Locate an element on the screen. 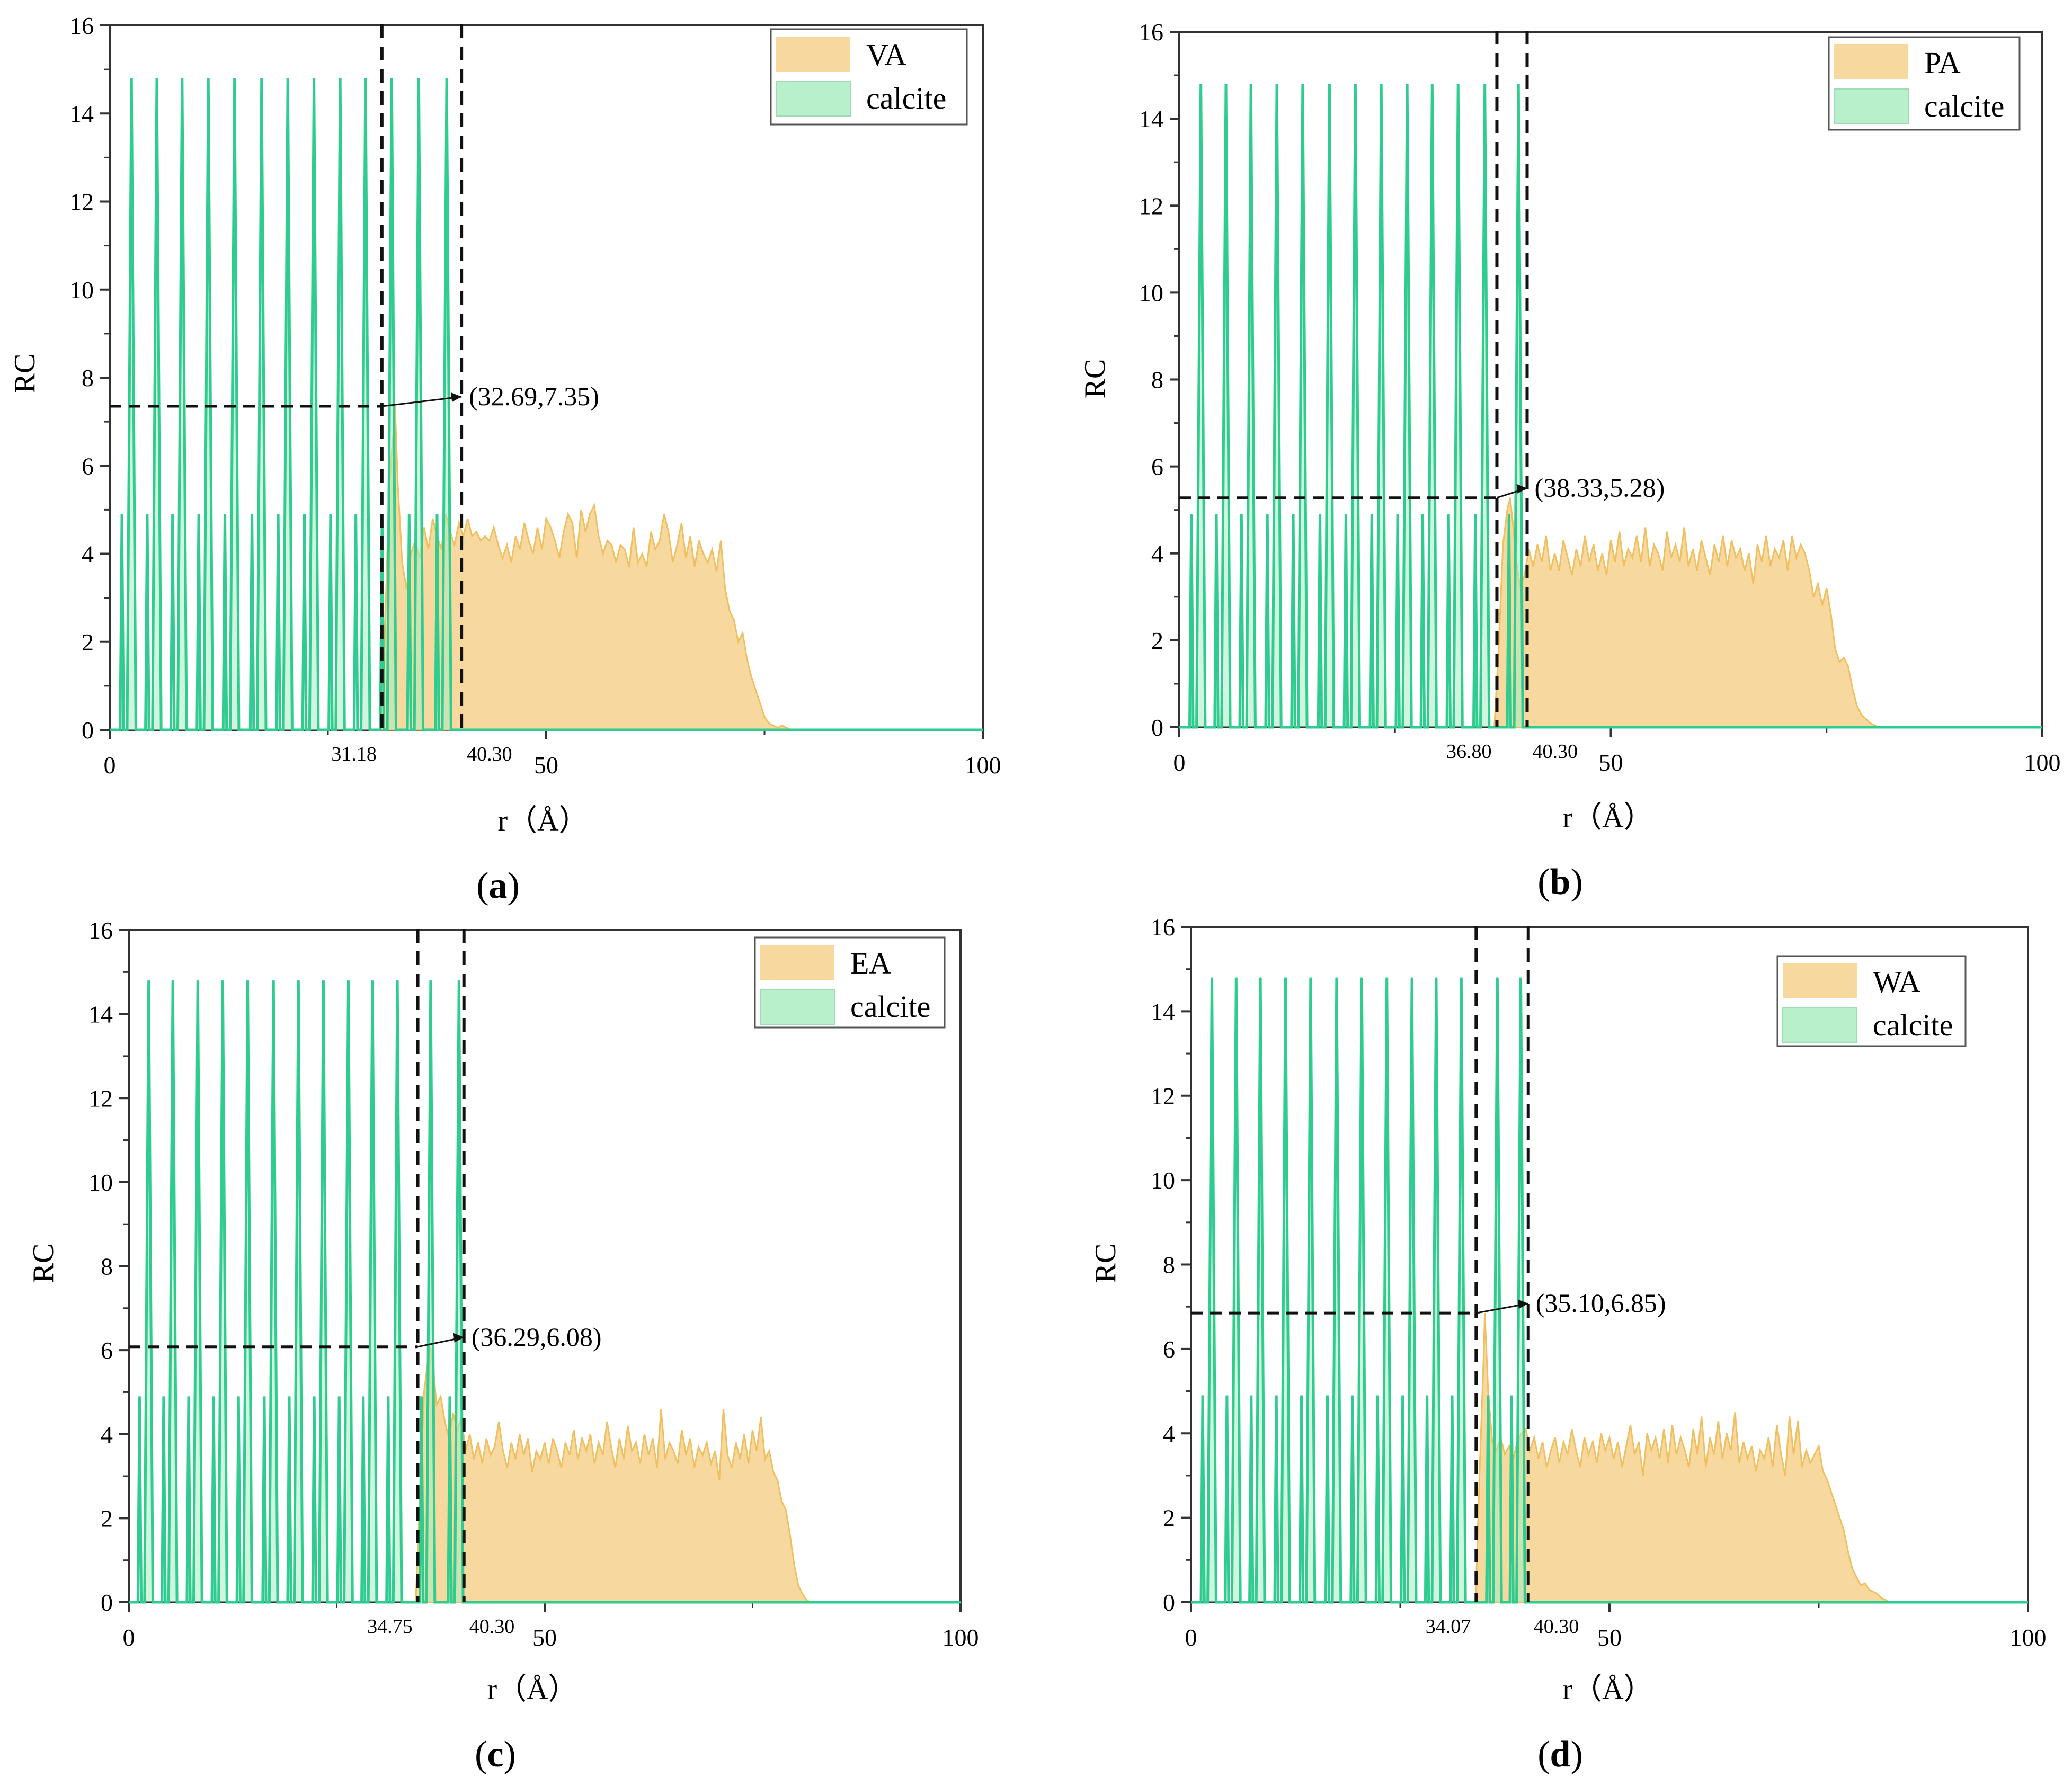 Image resolution: width=2072 pixels, height=1777 pixels. annotation-label: (38.33,5.28) is located at coordinates (1599, 488).